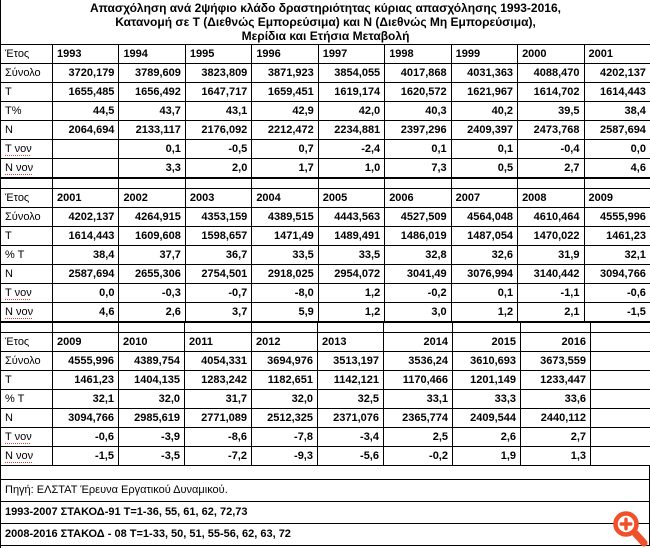  What do you see at coordinates (418, 198) in the screenshot?
I see `year-cell: 2006` at bounding box center [418, 198].